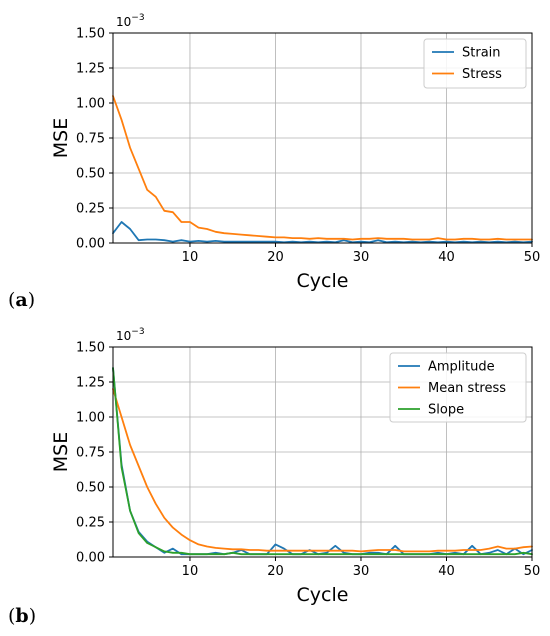 Image resolution: width=550 pixels, height=636 pixels. Describe the element at coordinates (461, 367) in the screenshot. I see `legend-label: Amplitude` at that location.